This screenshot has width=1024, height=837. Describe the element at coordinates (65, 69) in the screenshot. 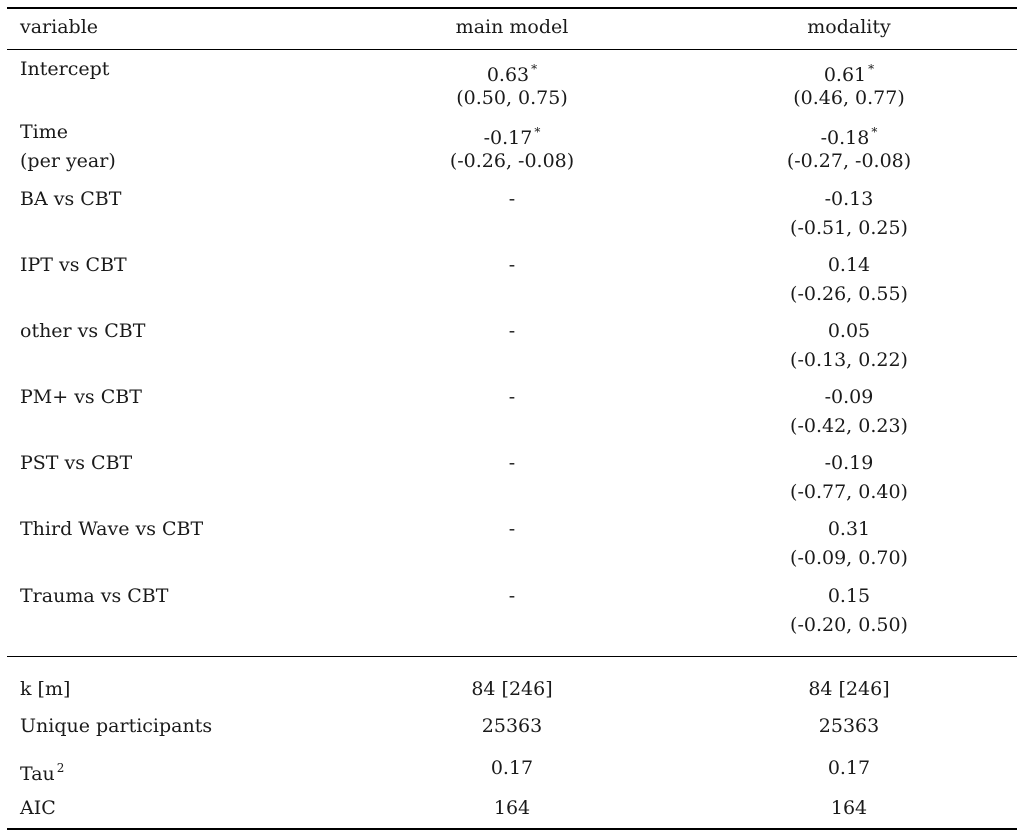

I see `row-label: Intercept` at that location.